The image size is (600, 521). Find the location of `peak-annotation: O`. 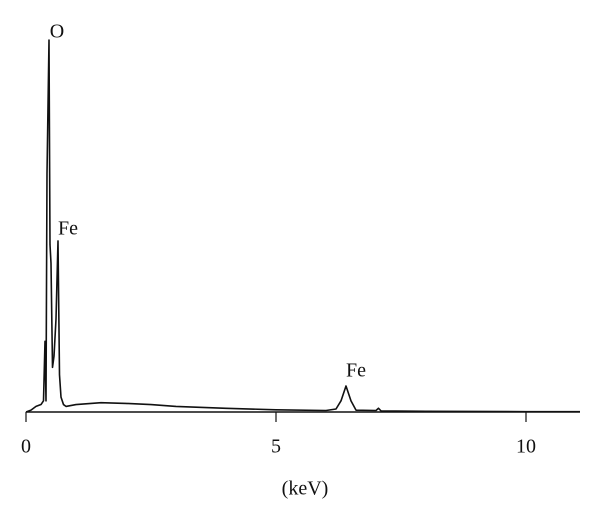

peak-annotation: O is located at coordinates (57, 32).